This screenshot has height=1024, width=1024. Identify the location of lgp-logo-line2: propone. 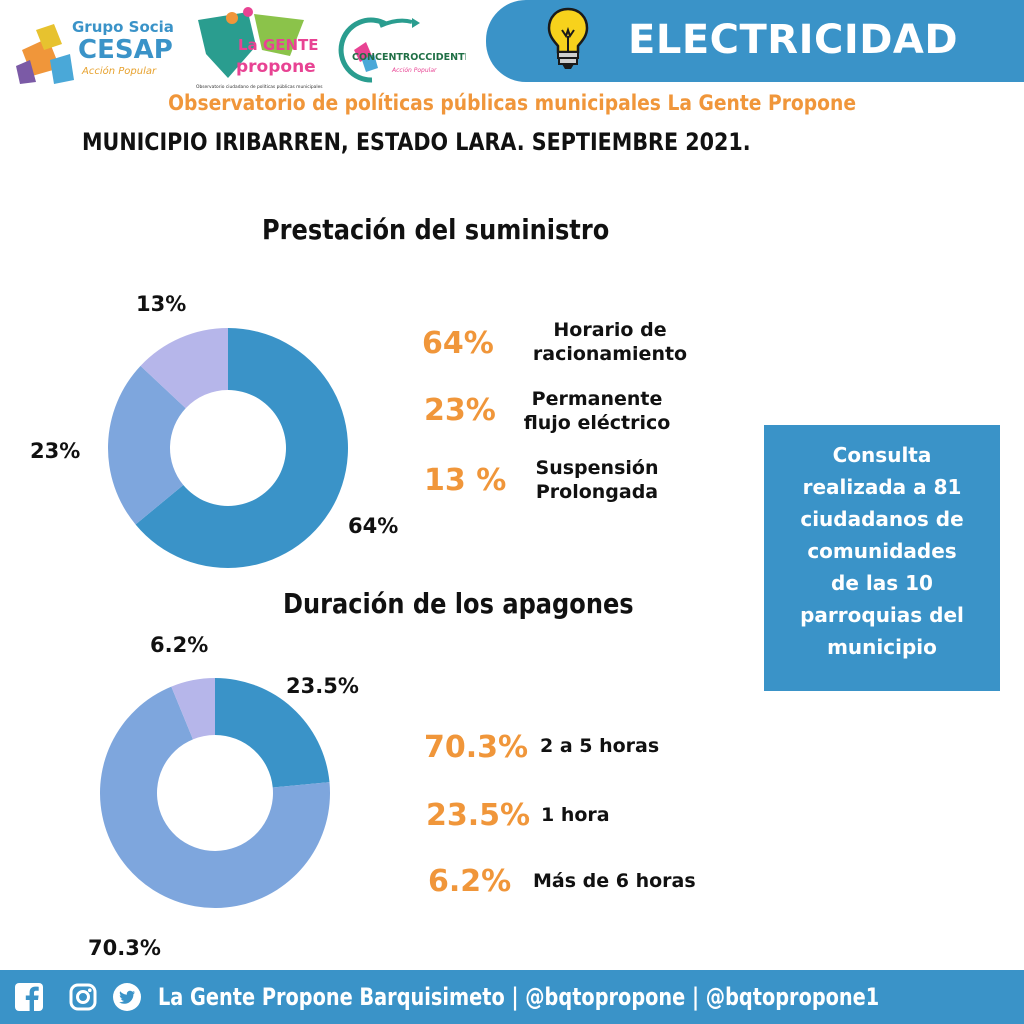
(276, 67).